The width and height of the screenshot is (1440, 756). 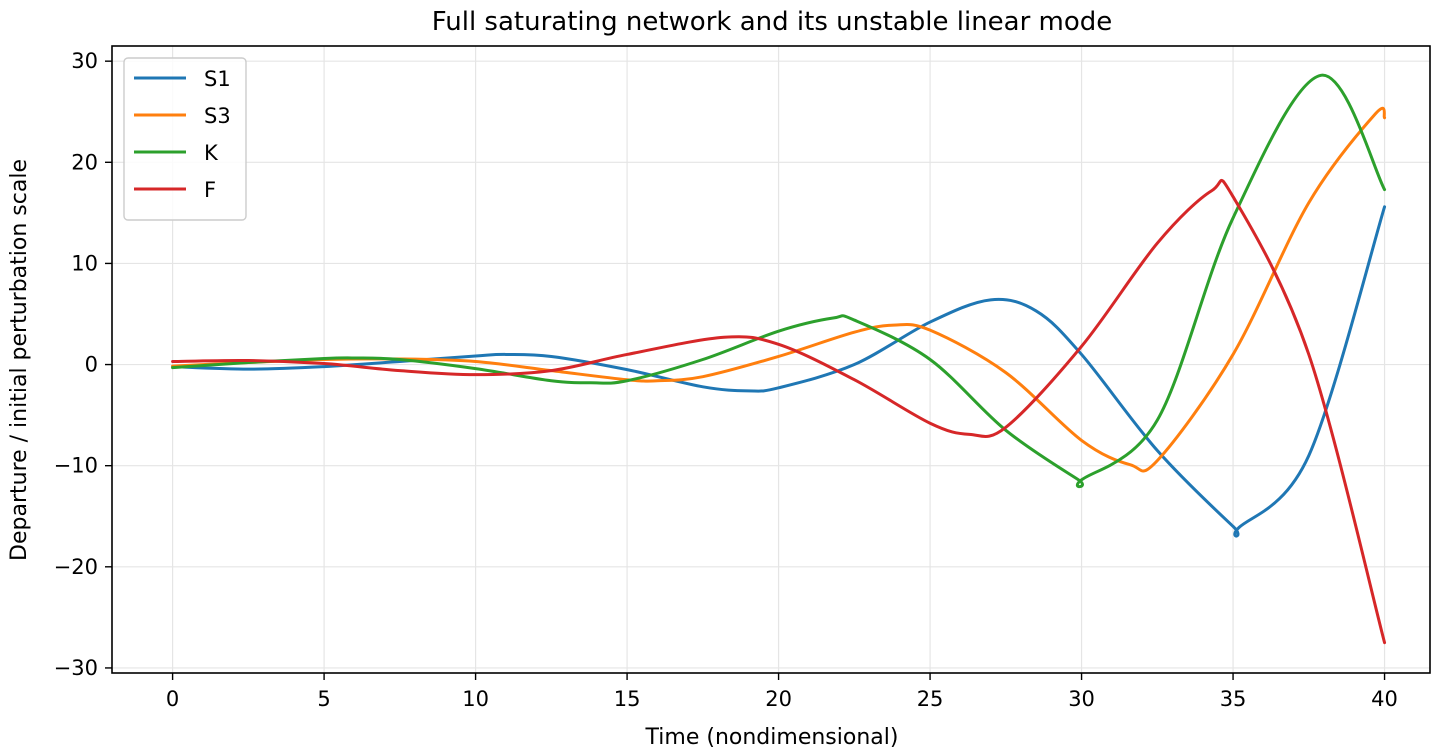 I want to click on x-axis: 0 5 10 15 20 25 30 35 40, so click(x=782, y=692).